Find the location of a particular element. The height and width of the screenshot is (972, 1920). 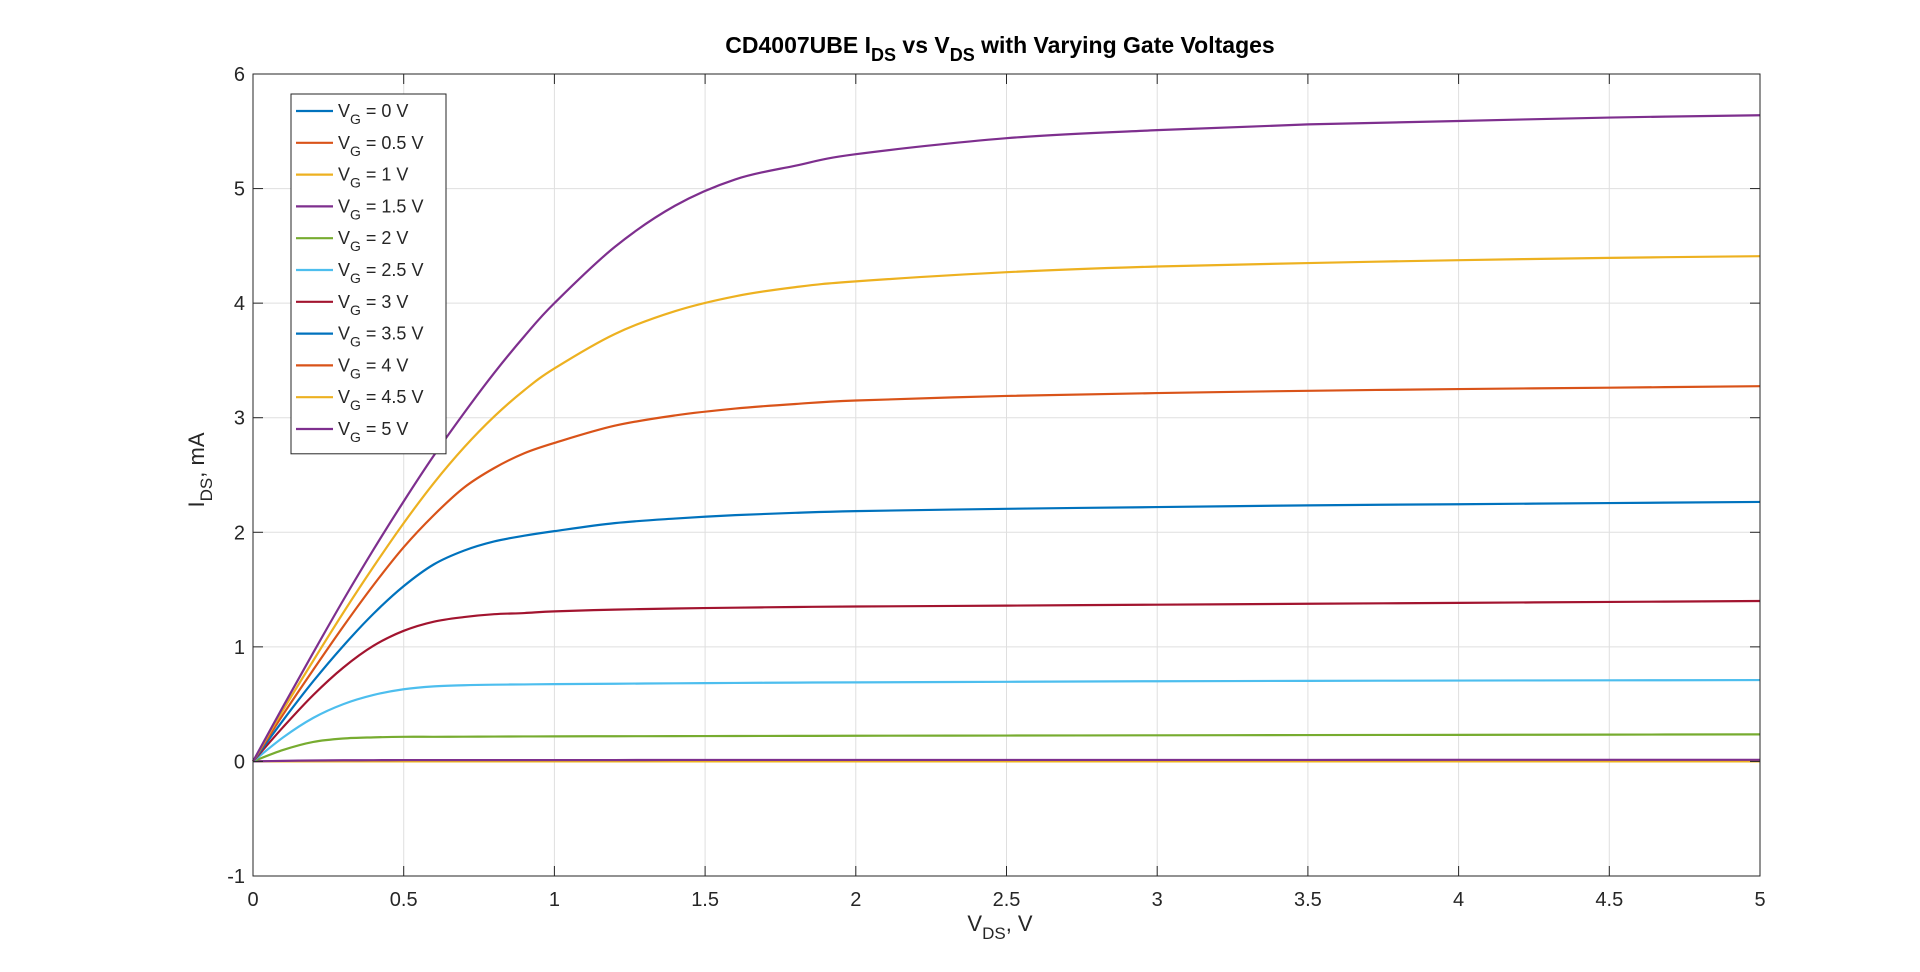

legend-entry: VG = 3.5 V is located at coordinates (380, 337).